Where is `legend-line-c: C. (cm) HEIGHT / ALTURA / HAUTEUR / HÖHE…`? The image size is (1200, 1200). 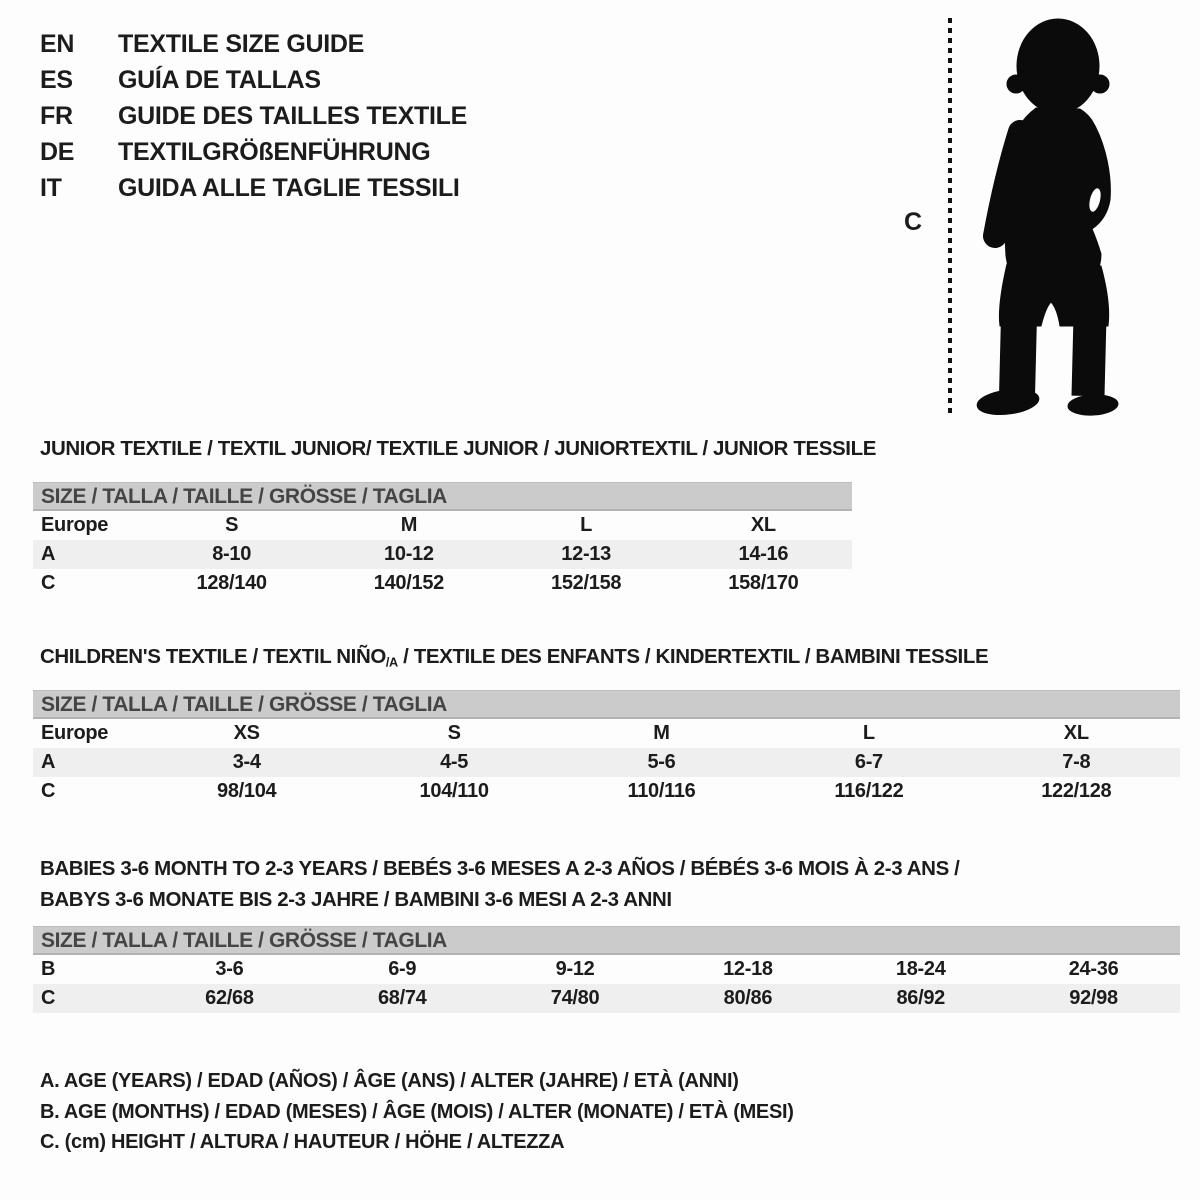 legend-line-c: C. (cm) HEIGHT / ALTURA / HAUTEUR / HÖHE… is located at coordinates (302, 1142).